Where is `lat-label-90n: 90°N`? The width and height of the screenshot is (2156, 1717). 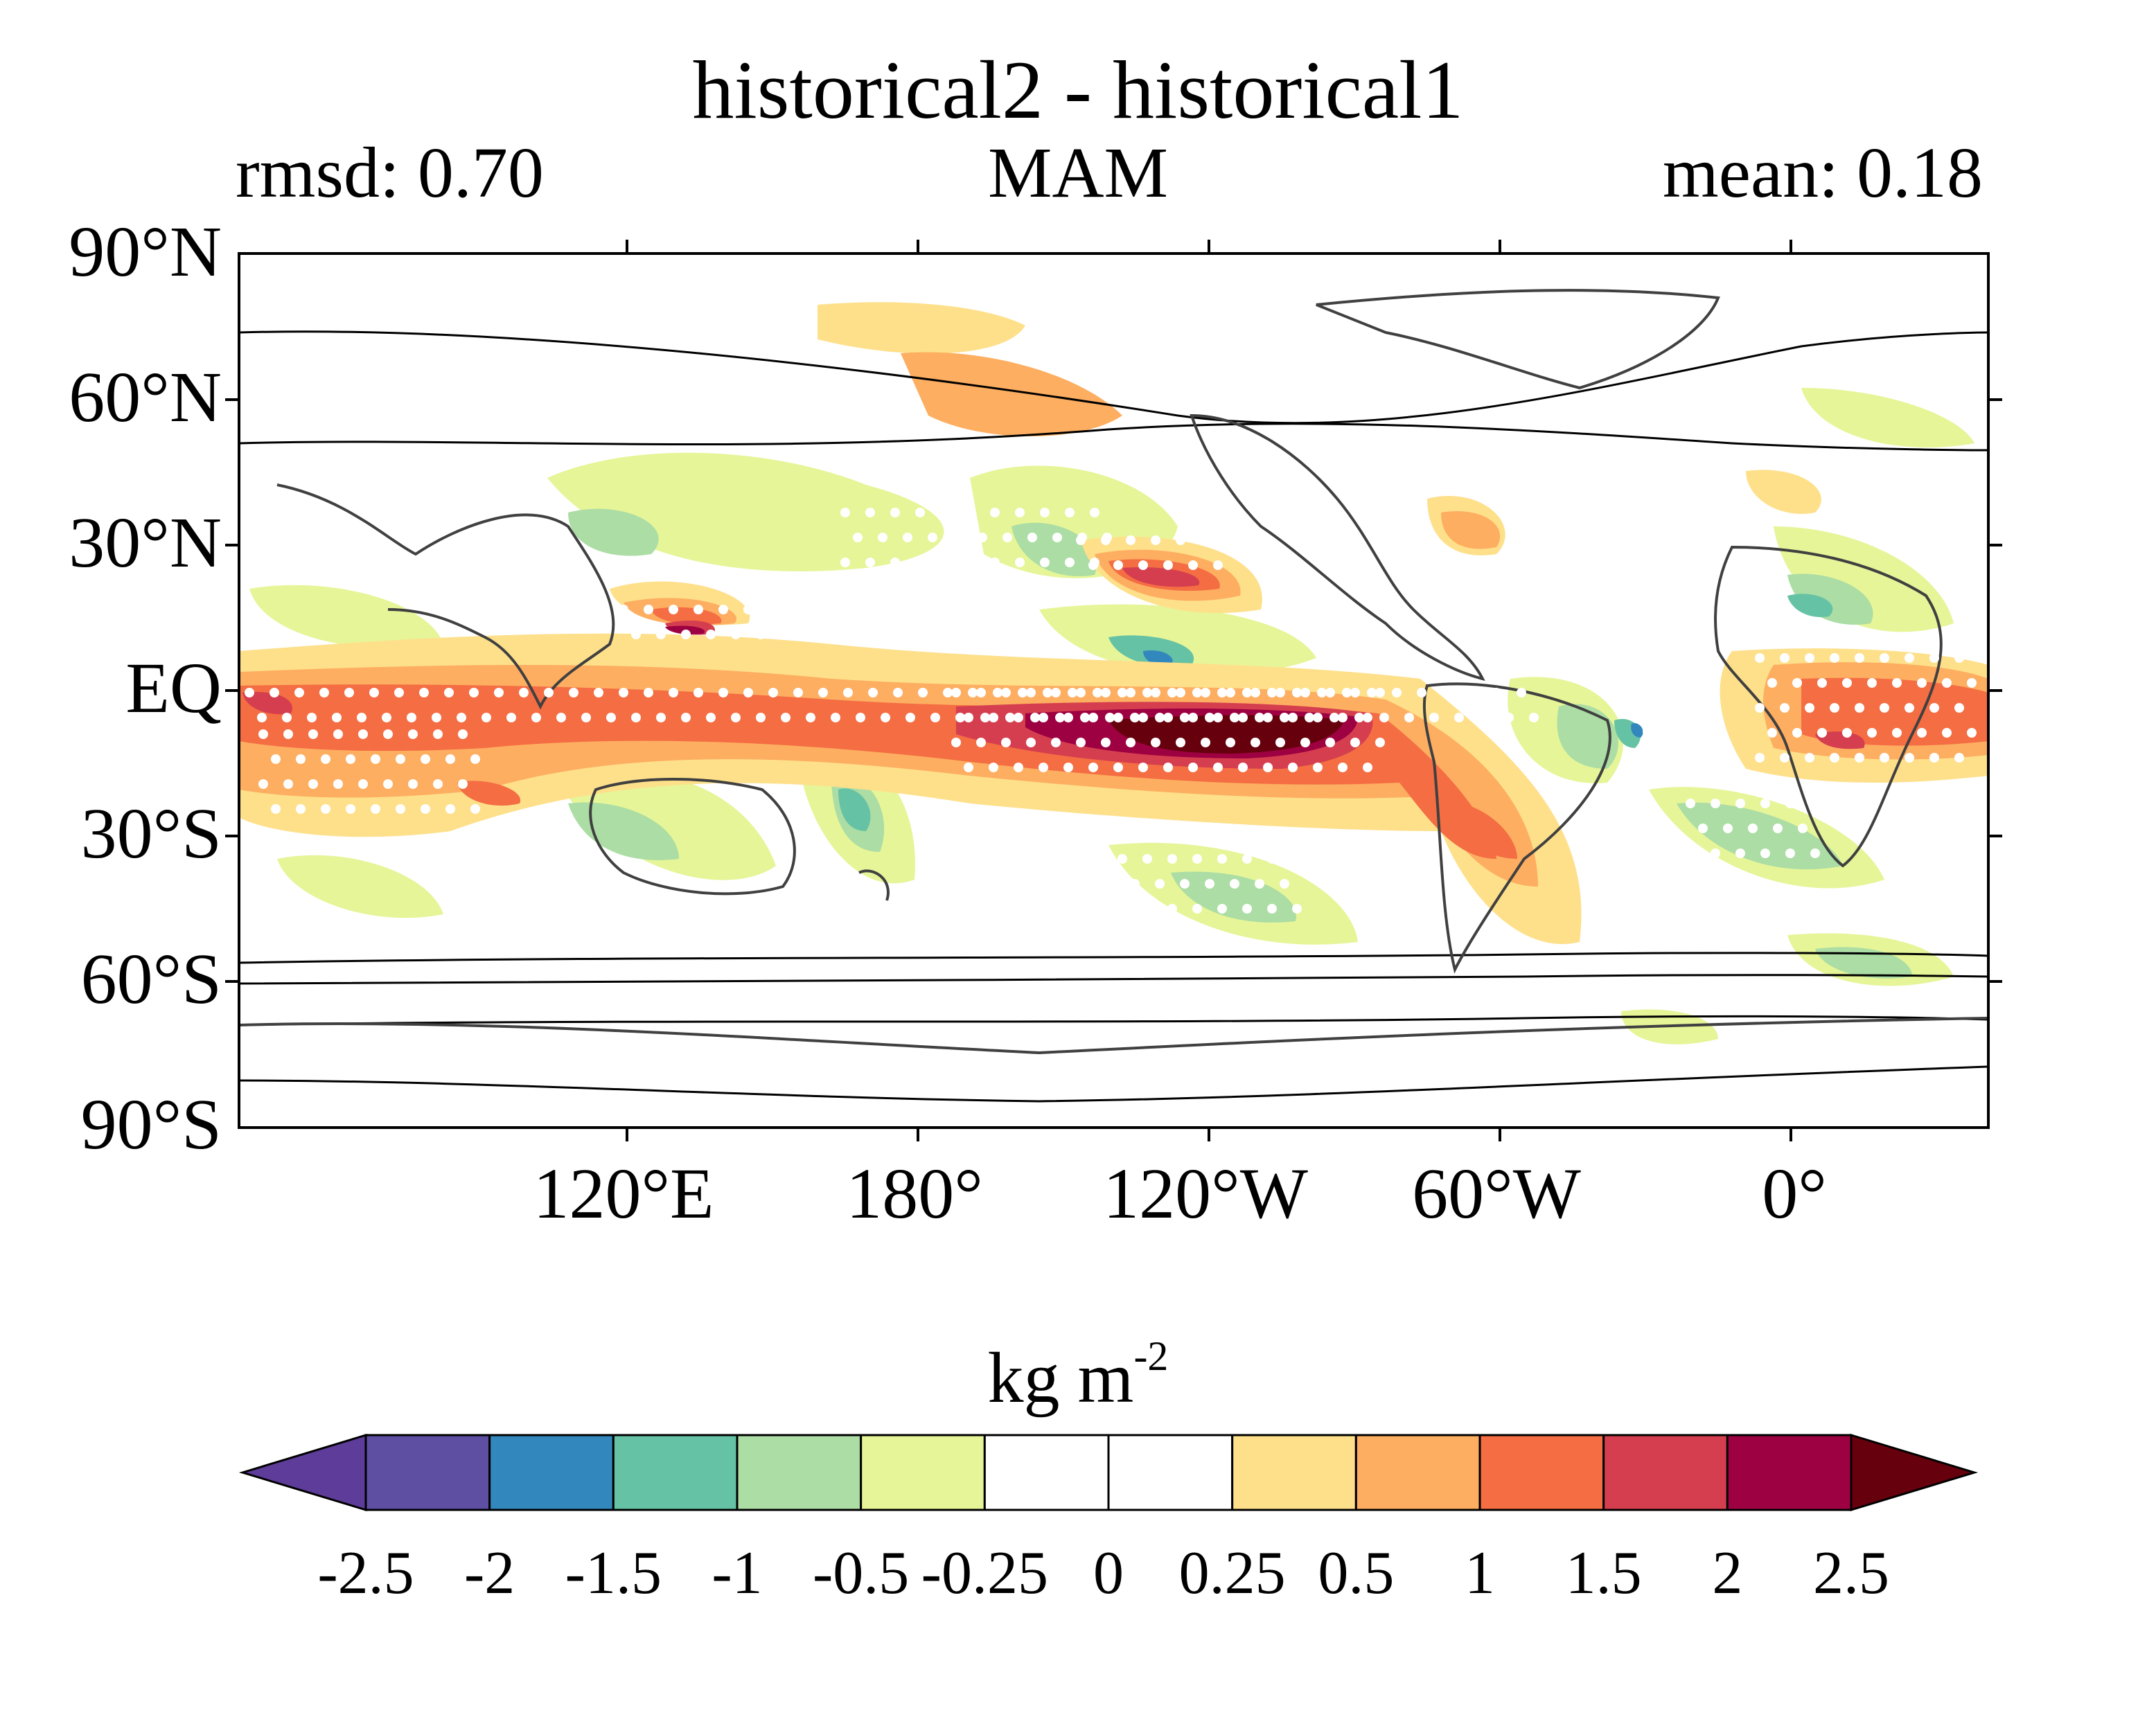
lat-label-90n: 90°N is located at coordinates (145, 252).